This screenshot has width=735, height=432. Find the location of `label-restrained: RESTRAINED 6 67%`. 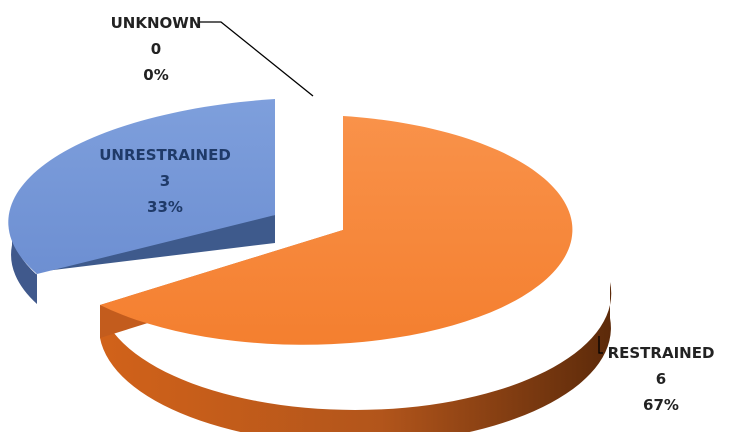

label-restrained: RESTRAINED 6 67% is located at coordinates (661, 379).